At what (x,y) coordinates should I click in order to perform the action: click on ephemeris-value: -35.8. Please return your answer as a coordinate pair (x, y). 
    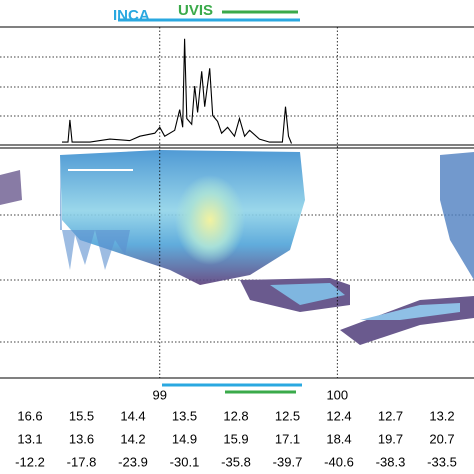
    Looking at the image, I should click on (236, 461).